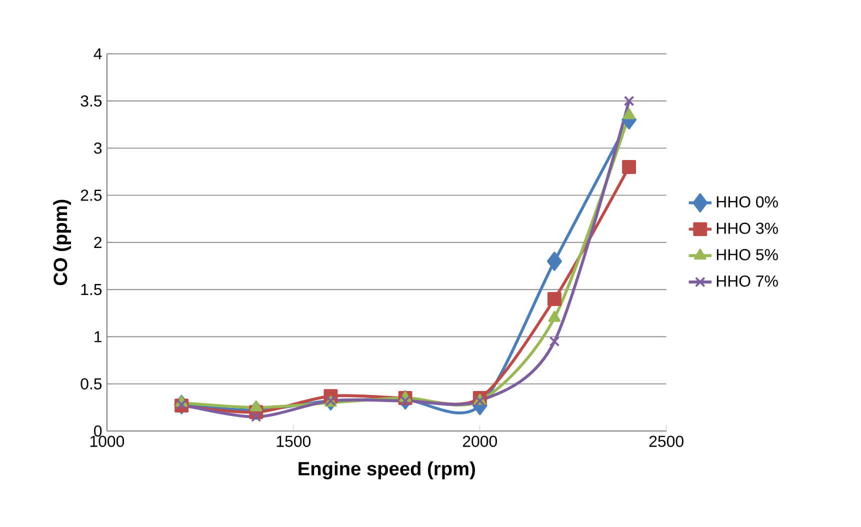 Image resolution: width=861 pixels, height=527 pixels. What do you see at coordinates (747, 228) in the screenshot?
I see `legend-label: HHO 3%` at bounding box center [747, 228].